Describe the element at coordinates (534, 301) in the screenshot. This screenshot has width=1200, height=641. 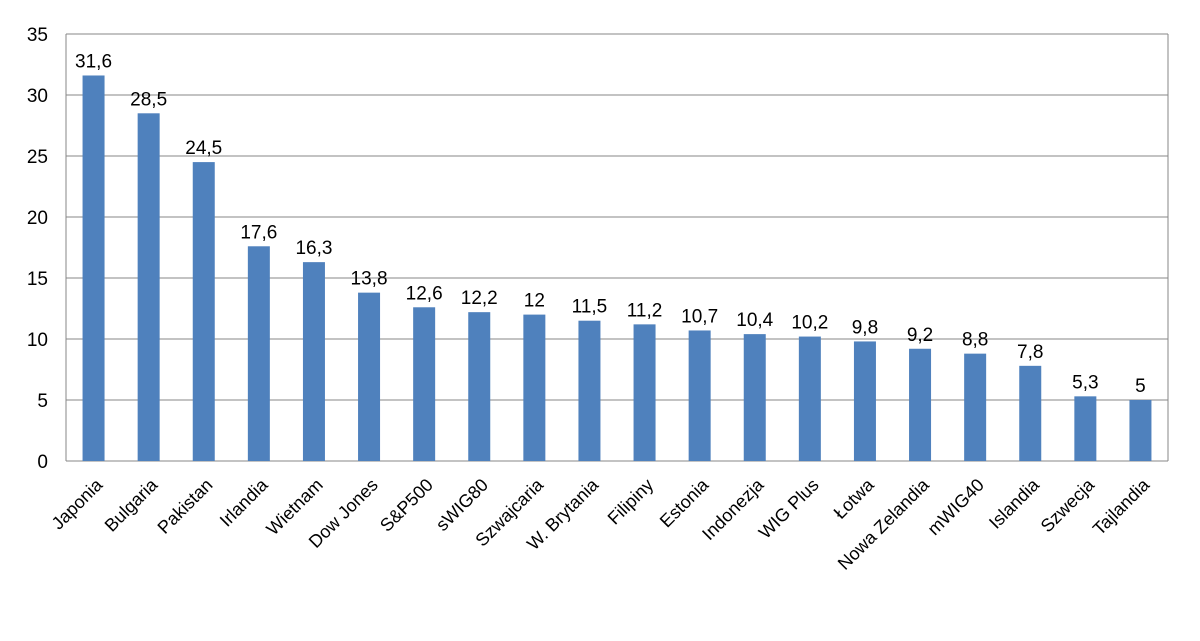
I see `data-label: 12` at that location.